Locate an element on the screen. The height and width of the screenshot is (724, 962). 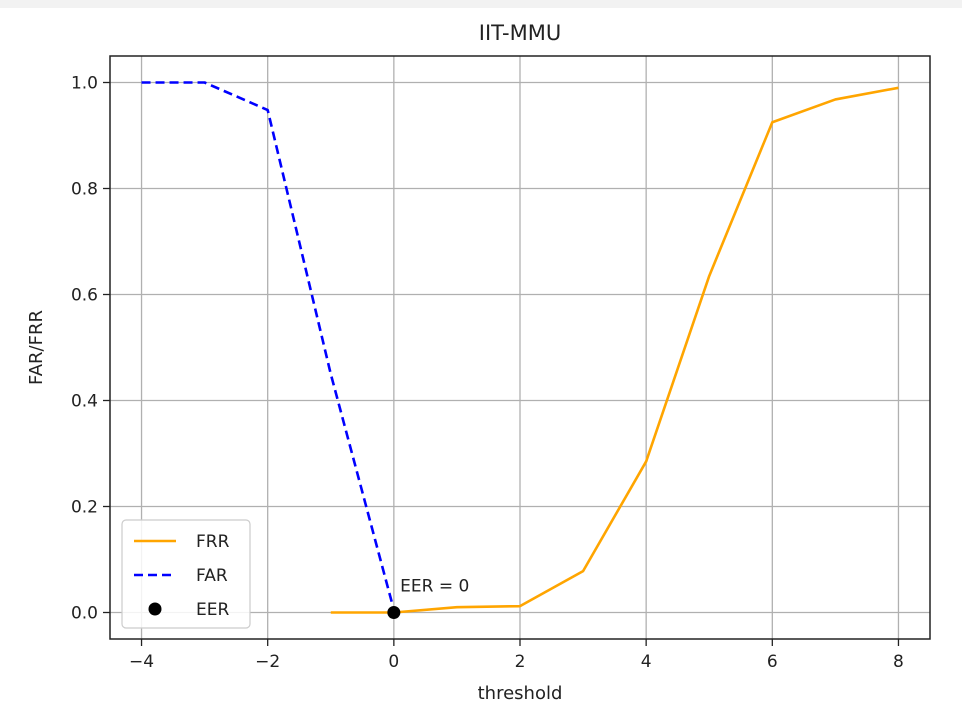
x-tick-label: 4 is located at coordinates (646, 662).